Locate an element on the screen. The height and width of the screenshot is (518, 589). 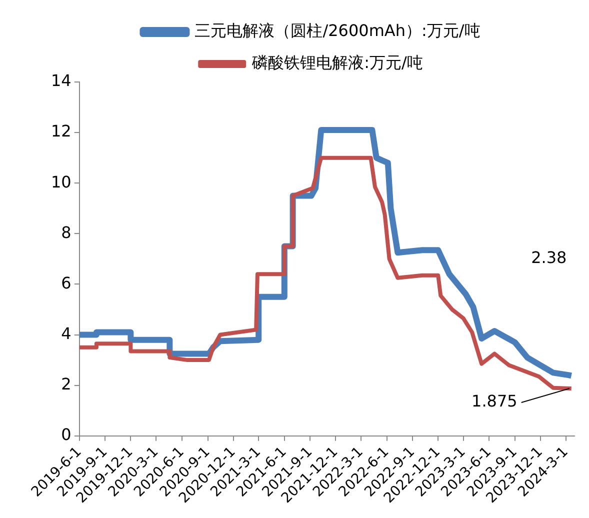
y-tick-label: 0 is located at coordinates (66, 434).